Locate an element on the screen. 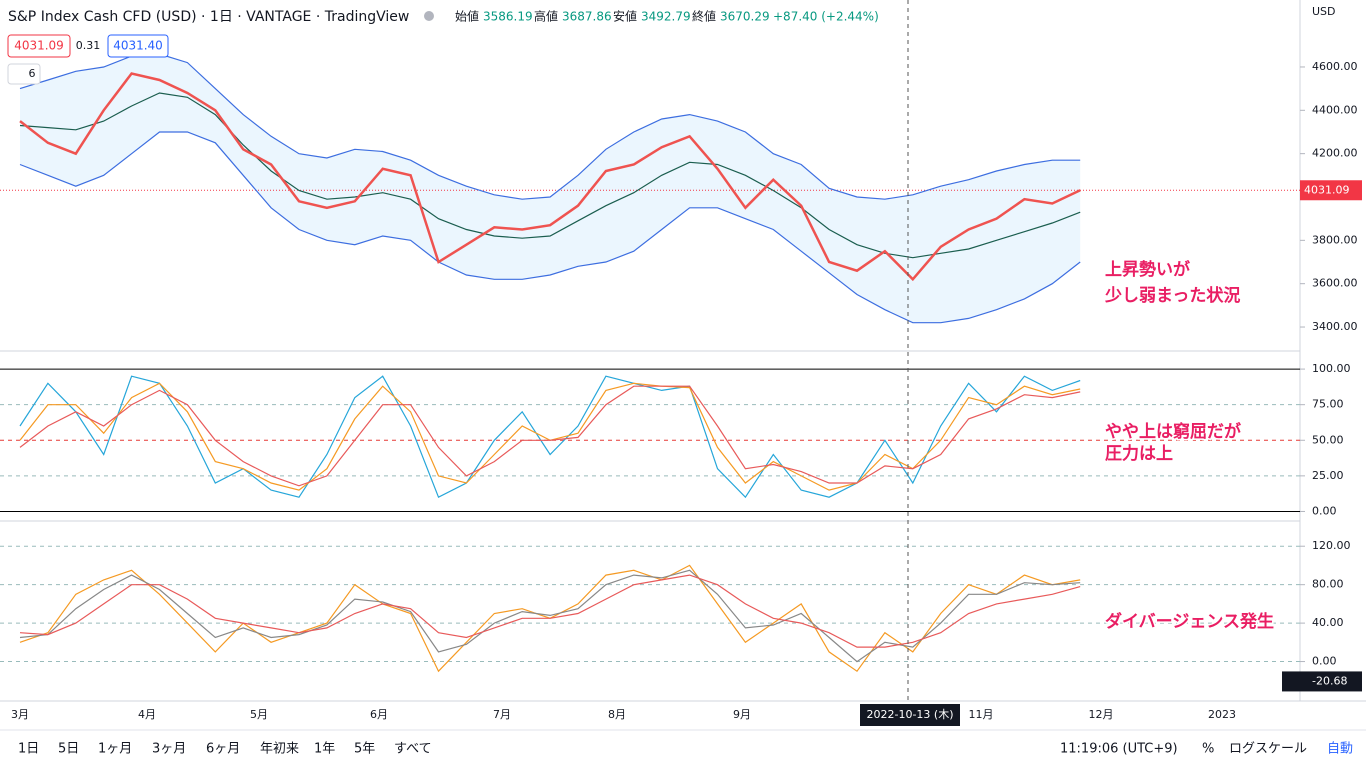 The width and height of the screenshot is (1366, 771). x-tick-label: 9月 is located at coordinates (742, 714).